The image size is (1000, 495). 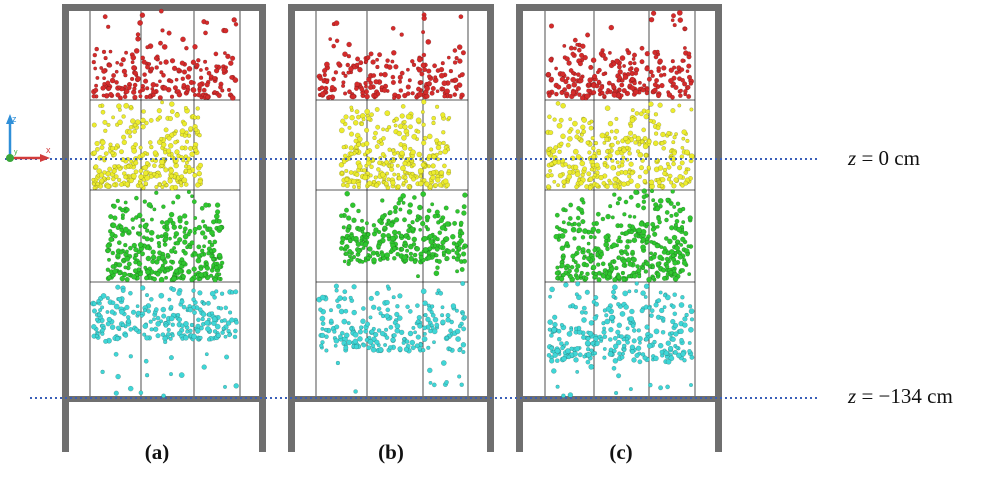 What do you see at coordinates (490, 228) in the screenshot?
I see `frame-right-post` at bounding box center [490, 228].